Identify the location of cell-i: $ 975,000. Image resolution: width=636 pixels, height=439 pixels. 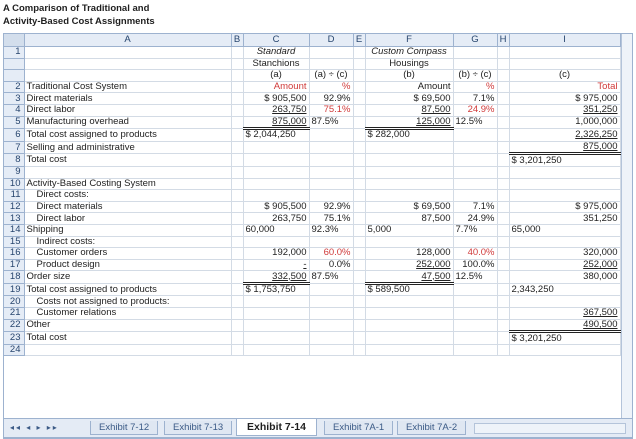
(565, 207).